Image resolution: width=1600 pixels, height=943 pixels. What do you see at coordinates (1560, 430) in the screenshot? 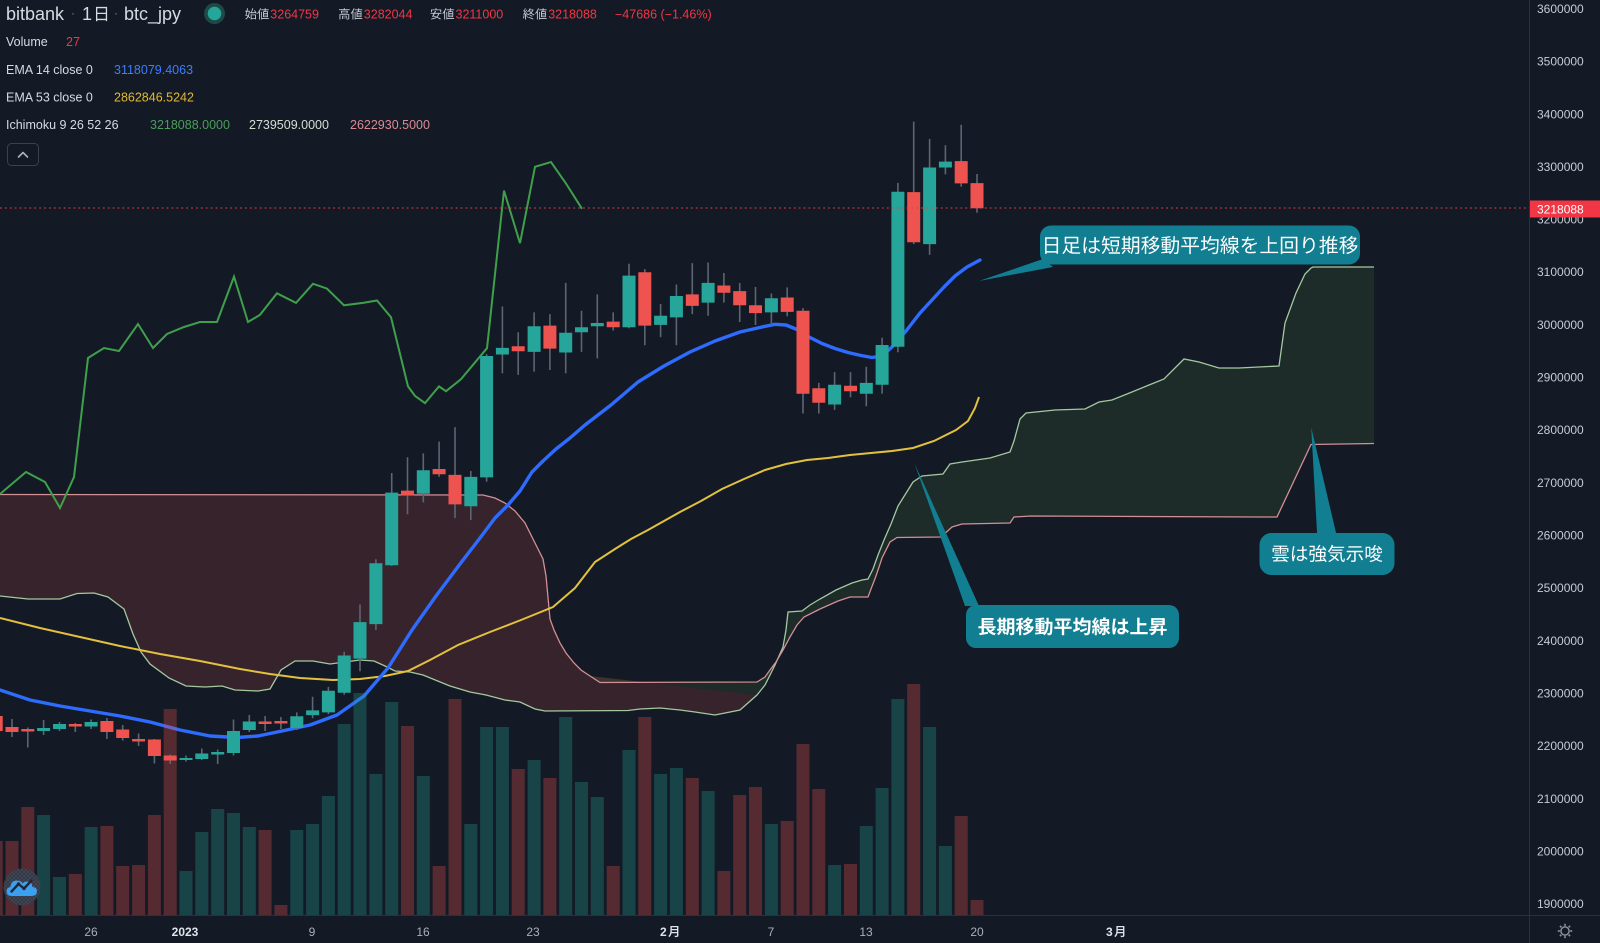
I see `svg-text: 2800000` at bounding box center [1560, 430].